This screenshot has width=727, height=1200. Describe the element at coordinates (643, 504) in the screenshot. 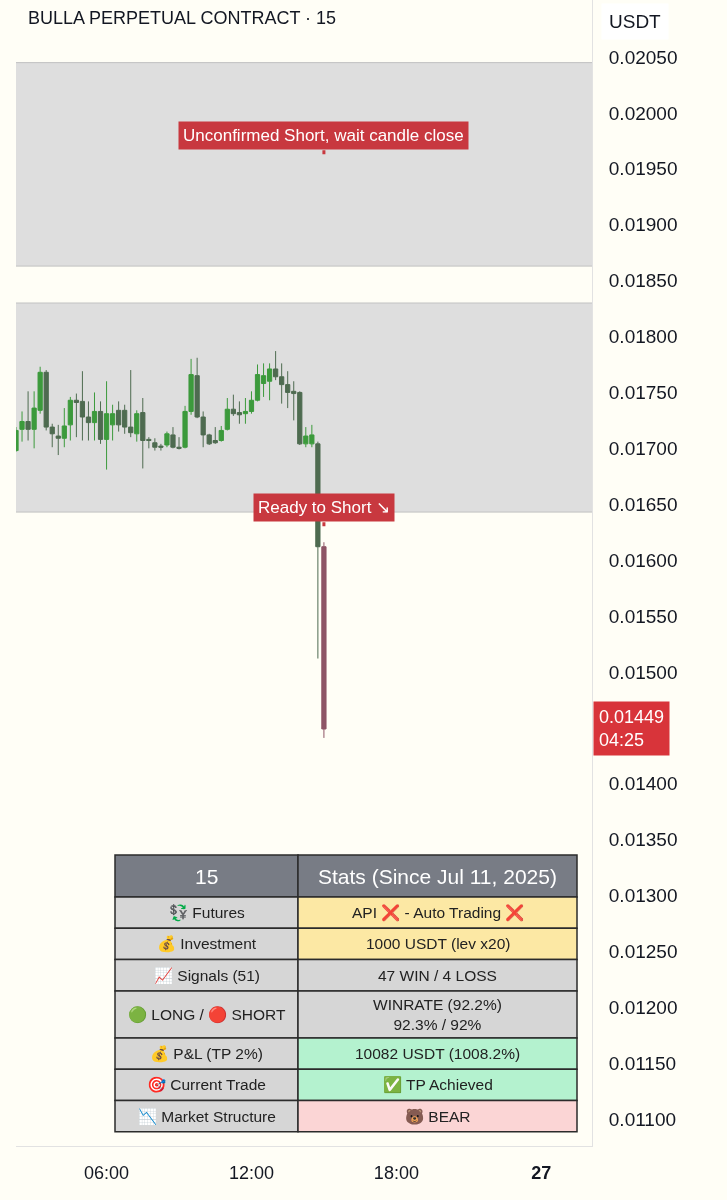

I see `y-tick-label: 0.01650` at that location.